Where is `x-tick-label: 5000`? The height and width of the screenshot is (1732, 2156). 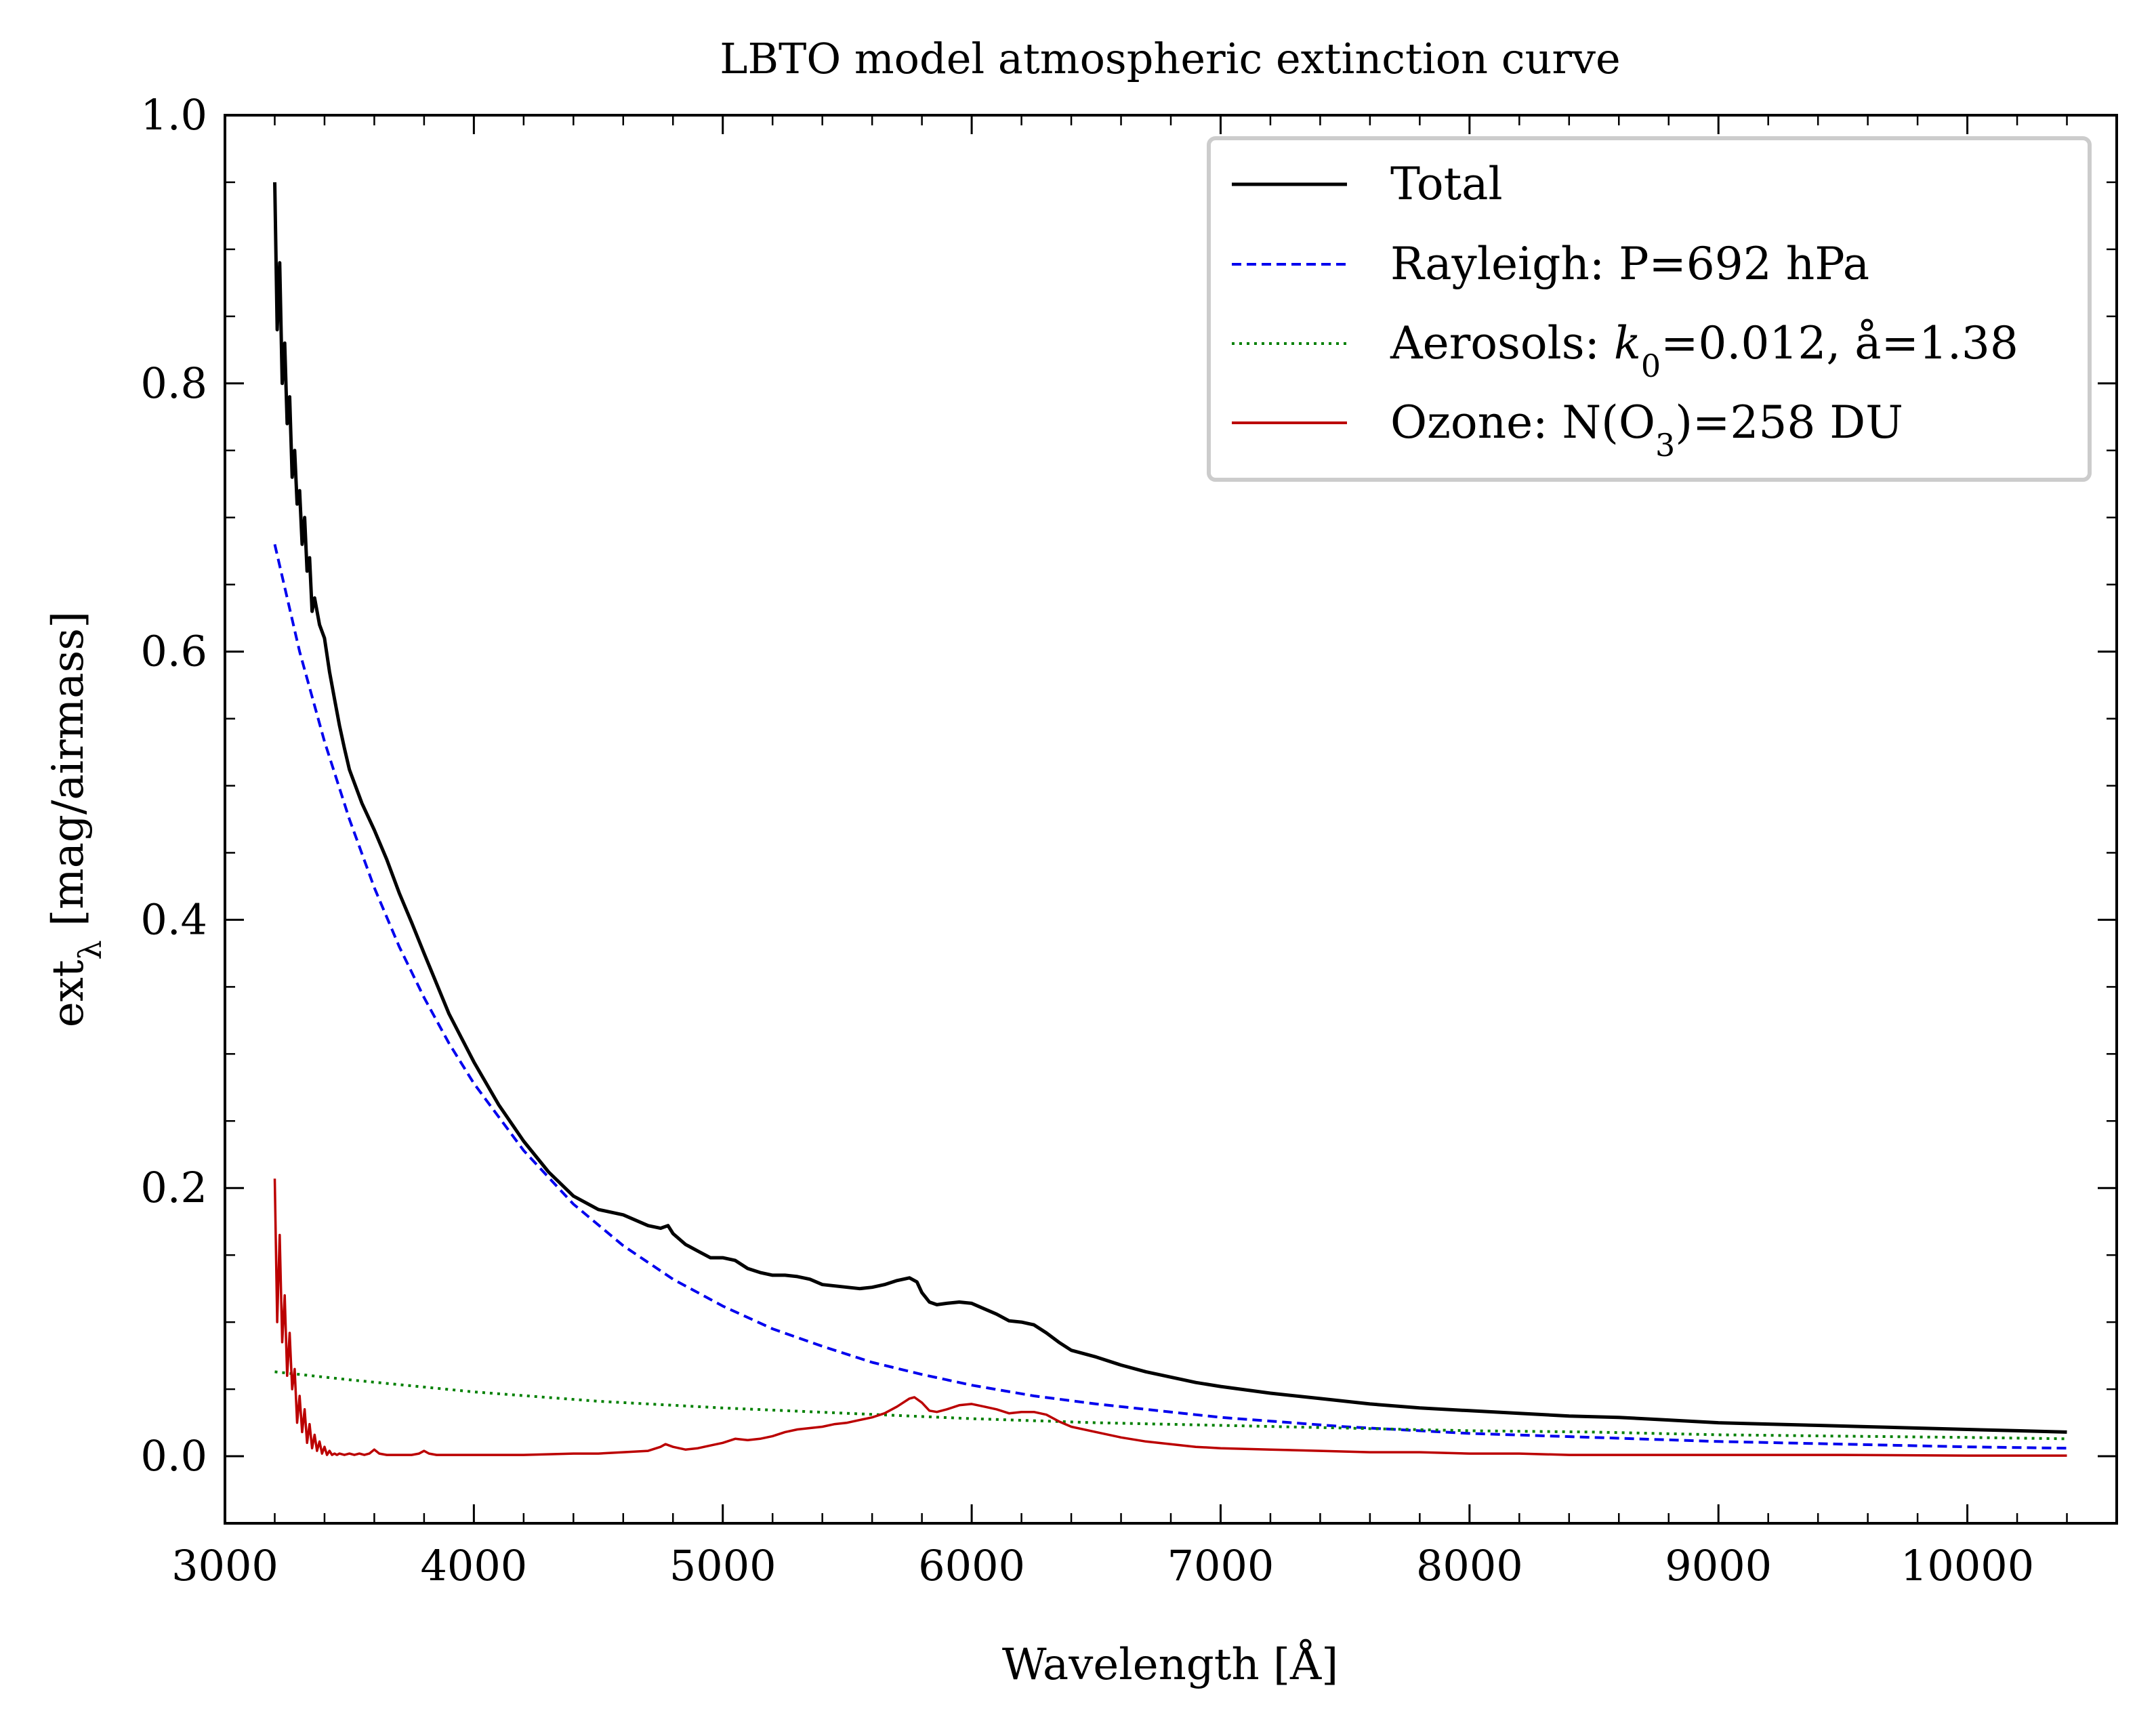
x-tick-label: 5000 is located at coordinates (722, 1565).